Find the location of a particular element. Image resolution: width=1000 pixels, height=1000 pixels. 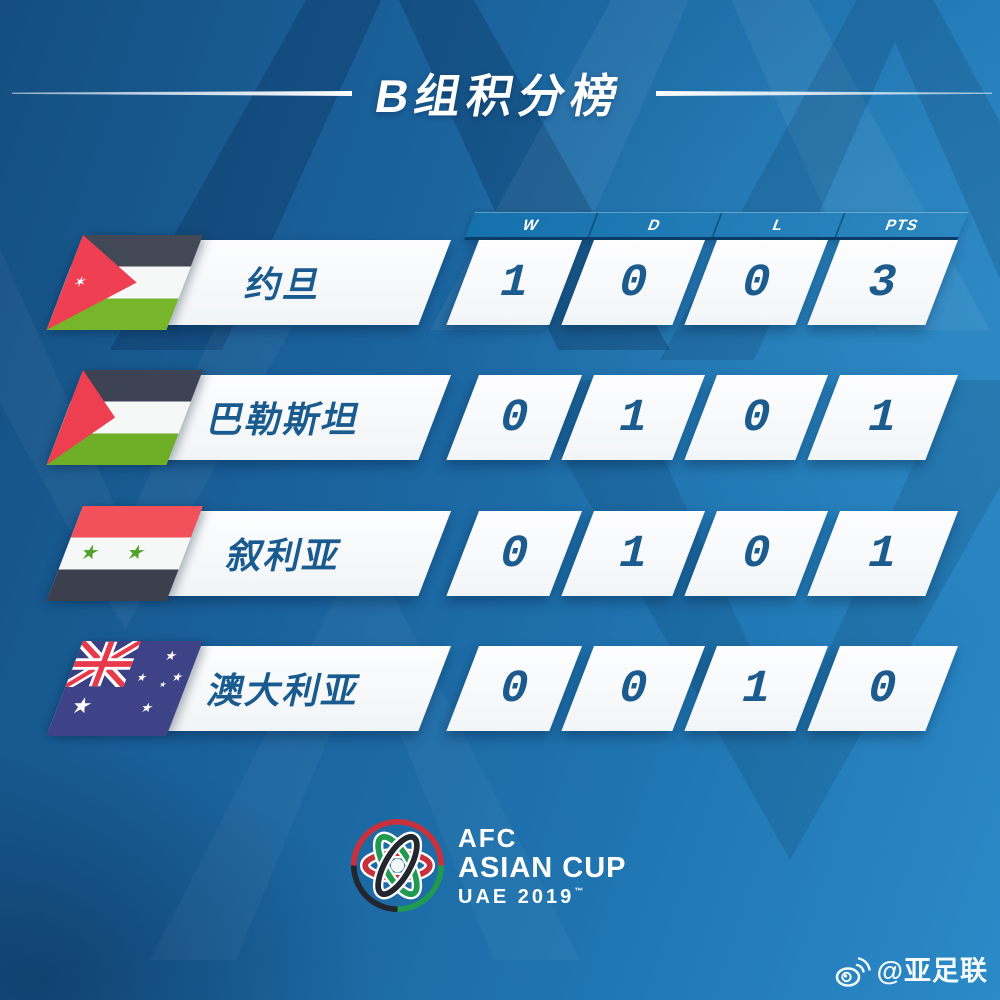

weibo-credit: @亚足联 is located at coordinates (911, 968).